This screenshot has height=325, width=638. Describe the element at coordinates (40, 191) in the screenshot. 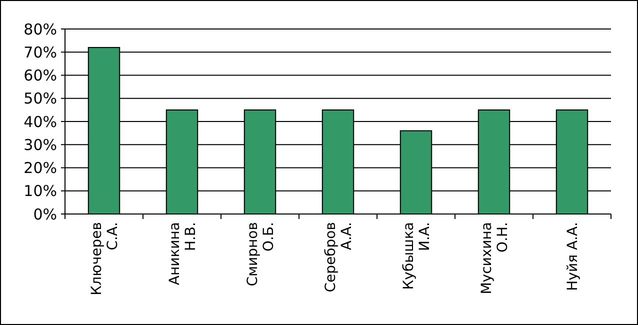

I see `y-tick-label: 10%` at that location.